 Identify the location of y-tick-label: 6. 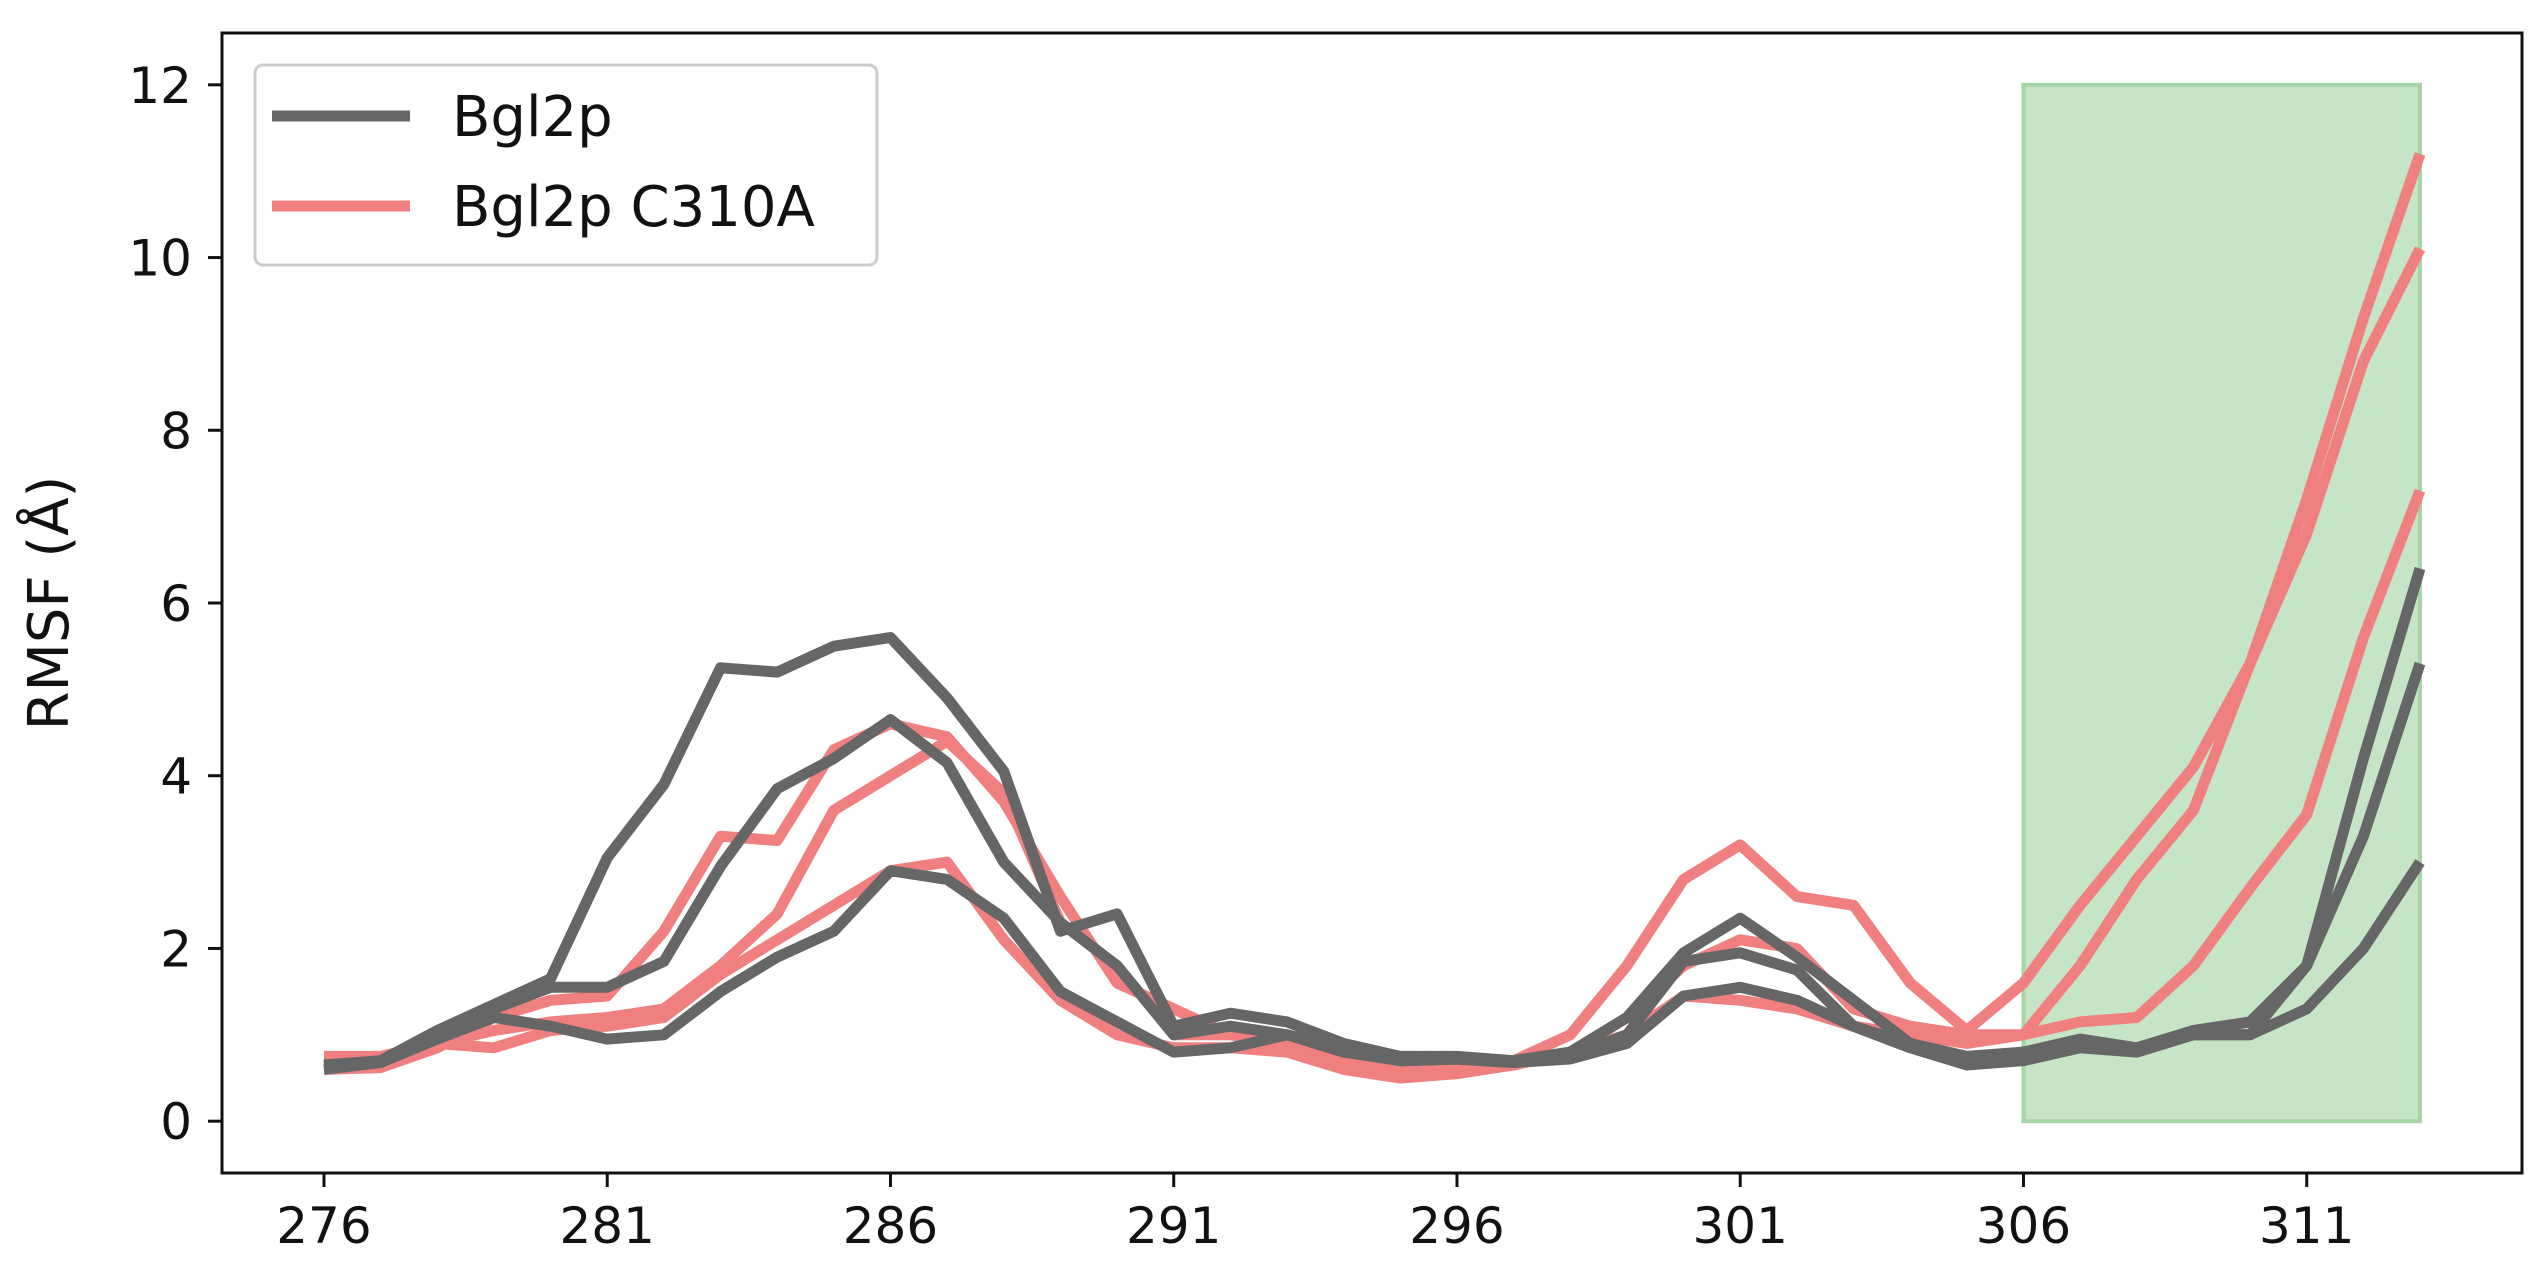
(176, 604).